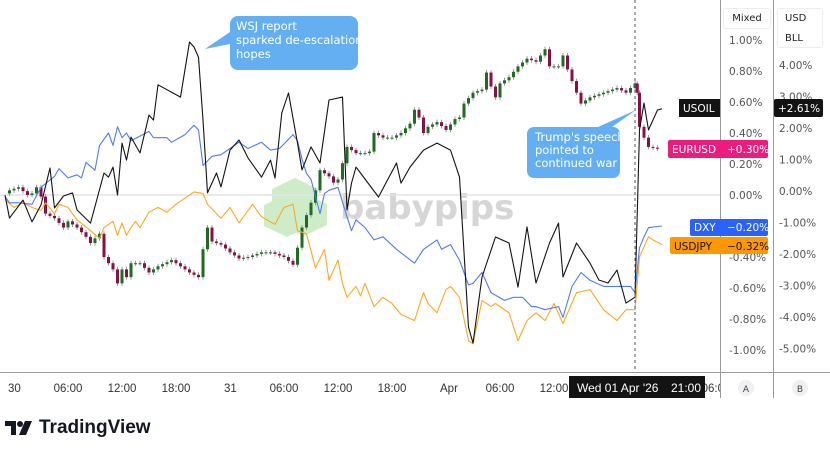 This screenshot has height=453, width=830. What do you see at coordinates (795, 129) in the screenshot?
I see `right-scale-tick: 2.00%` at bounding box center [795, 129].